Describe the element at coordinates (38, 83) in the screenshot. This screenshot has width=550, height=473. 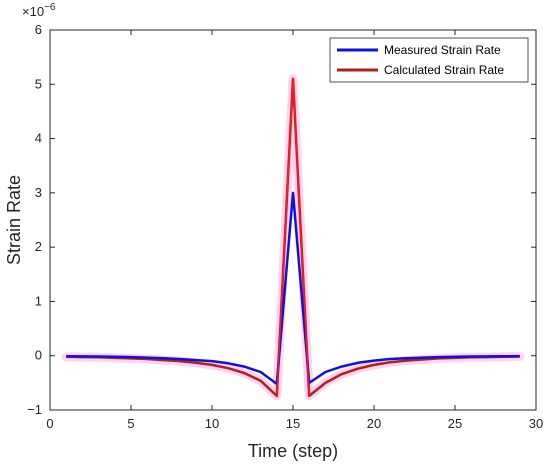
I see `y-tick-label: 5` at that location.